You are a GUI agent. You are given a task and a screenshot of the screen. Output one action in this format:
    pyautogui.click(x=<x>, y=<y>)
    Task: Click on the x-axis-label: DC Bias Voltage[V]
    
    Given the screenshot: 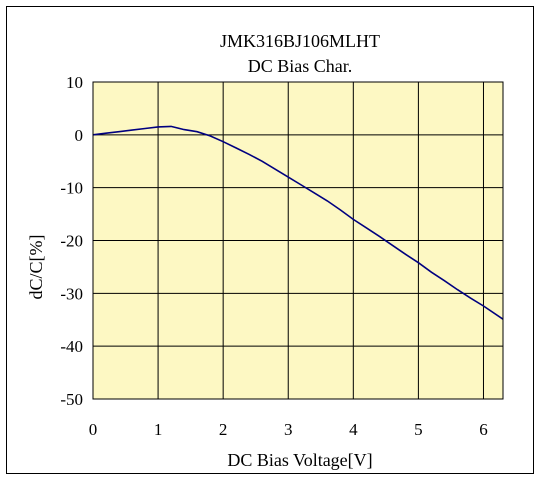 What is the action you would take?
    pyautogui.click(x=299, y=460)
    